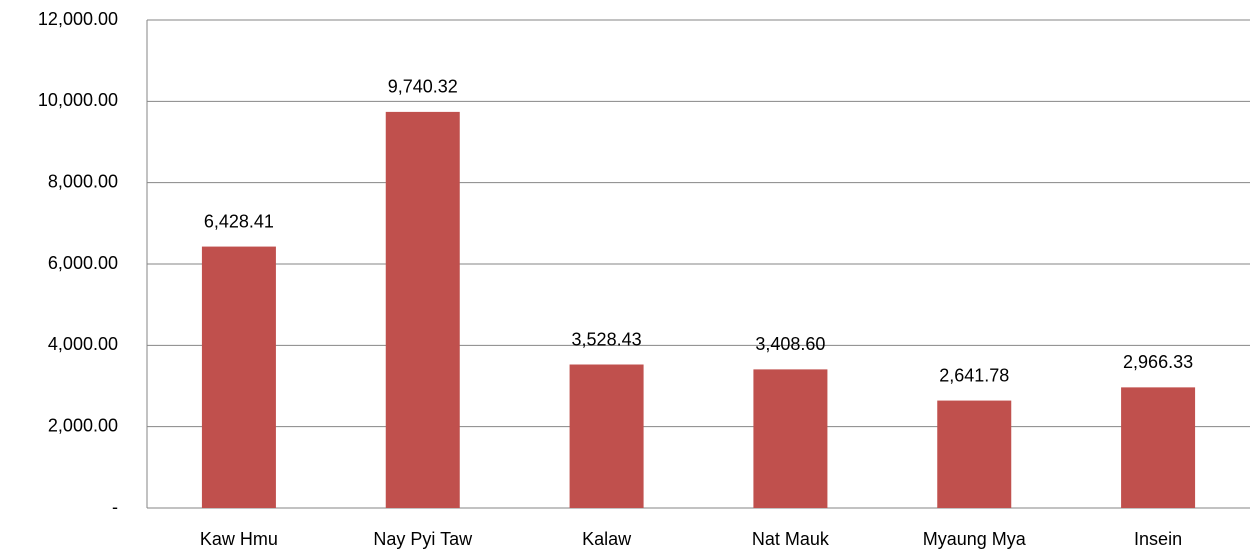 Image resolution: width=1259 pixels, height=556 pixels. I want to click on x-tick-label: Myaung Mya, so click(975, 539).